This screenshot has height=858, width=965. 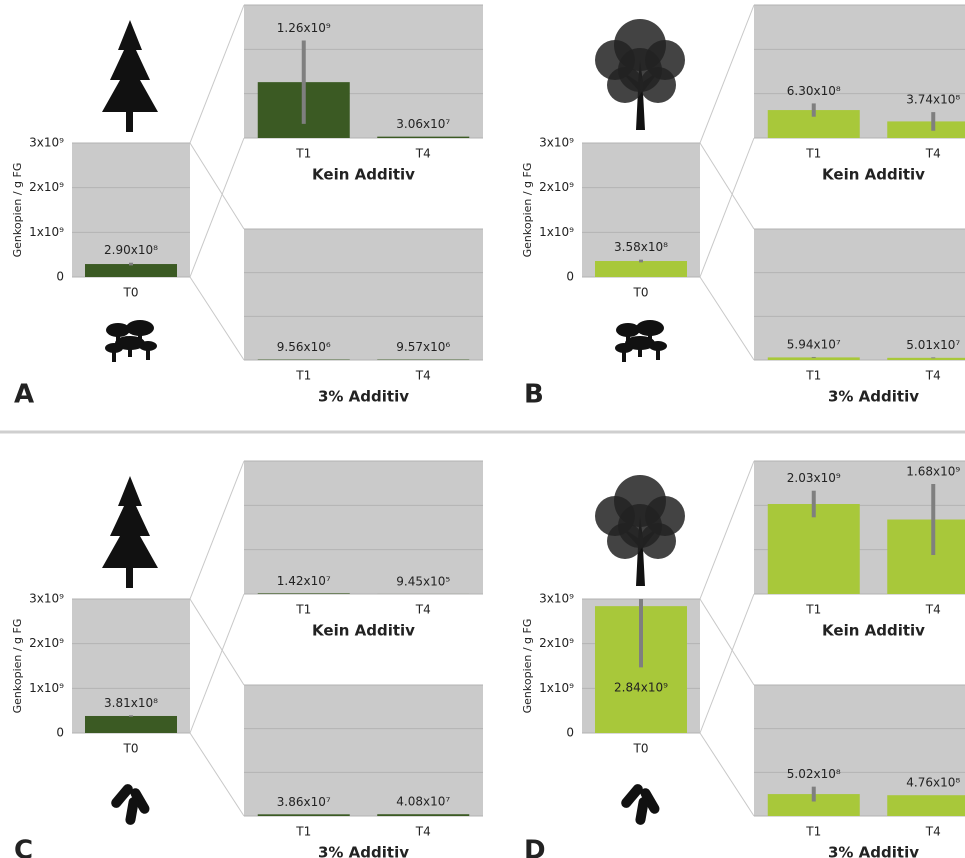 I want to click on value-label: 4.08x10⁷, so click(x=423, y=802).